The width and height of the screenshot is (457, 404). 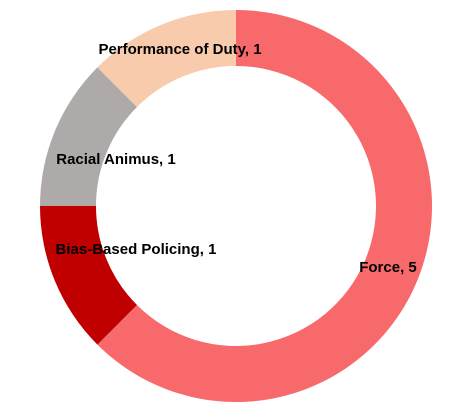 I want to click on data-label: Force, 5, so click(x=388, y=267).